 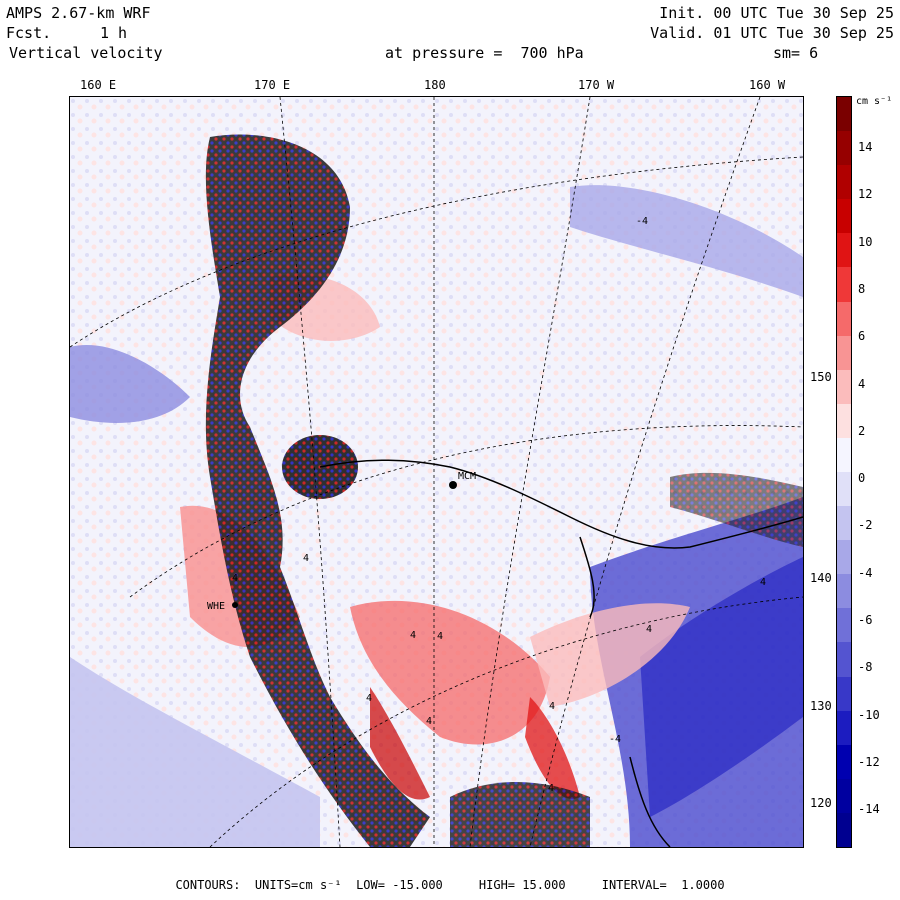 What do you see at coordinates (435, 85) in the screenshot?
I see `lon-label-180: 180` at bounding box center [435, 85].